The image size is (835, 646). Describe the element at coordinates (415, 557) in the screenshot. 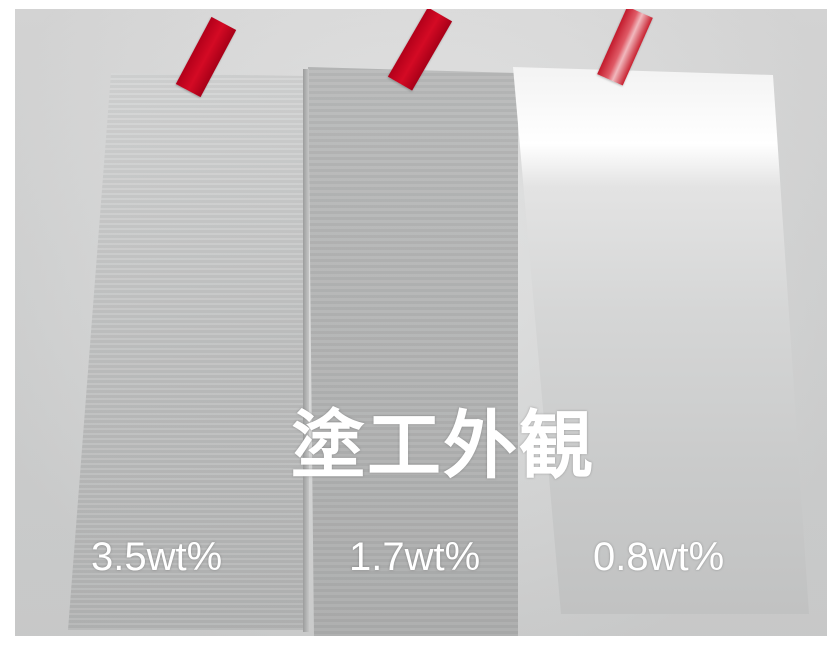

I see `sample-label-2: 1.7wt%` at that location.